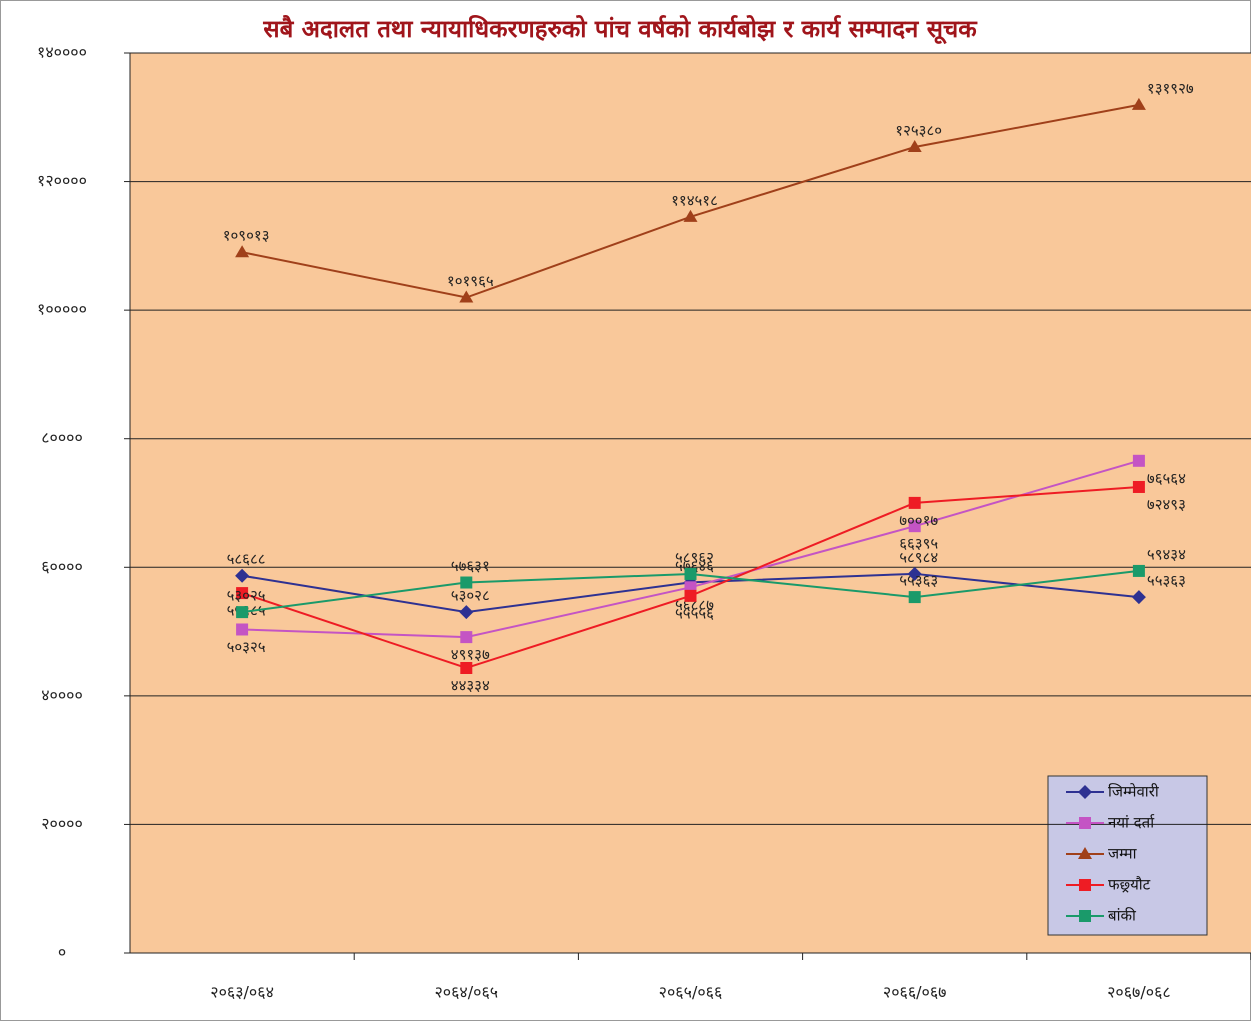  What do you see at coordinates (694, 613) in the screenshot?
I see `data-label: ५५५५६` at bounding box center [694, 613].